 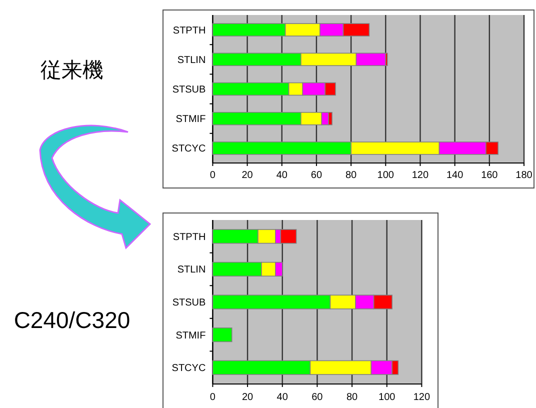 I want to click on x-tick-label: 160, so click(x=489, y=175).